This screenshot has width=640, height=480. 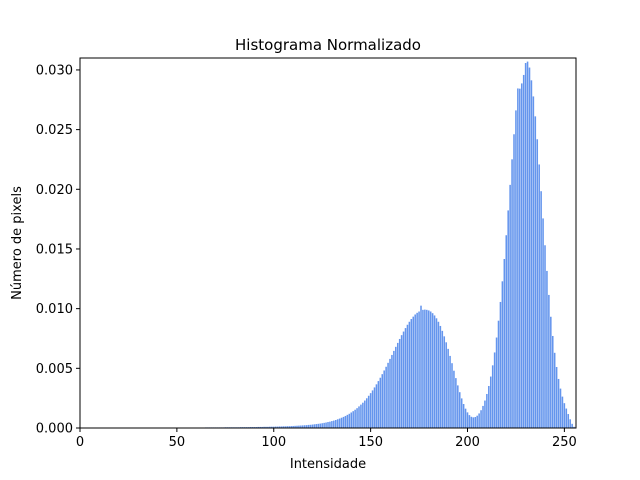 What do you see at coordinates (54, 369) in the screenshot?
I see `y-tick-label: 0.005` at bounding box center [54, 369].